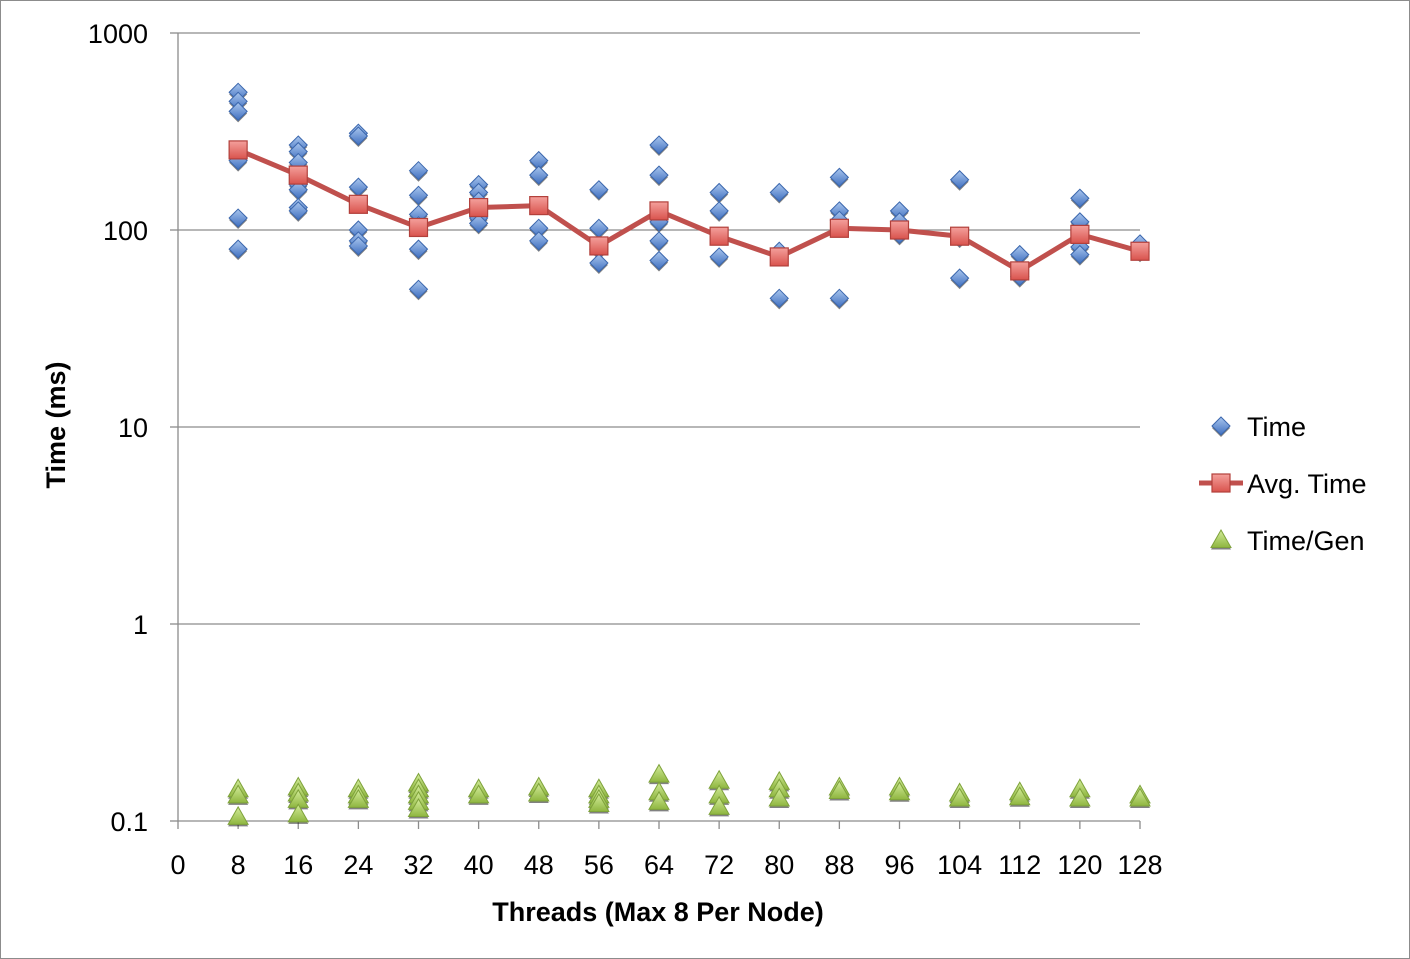 This screenshot has width=1410, height=959. Describe the element at coordinates (129, 822) in the screenshot. I see `y-tick-label: 0.1` at that location.